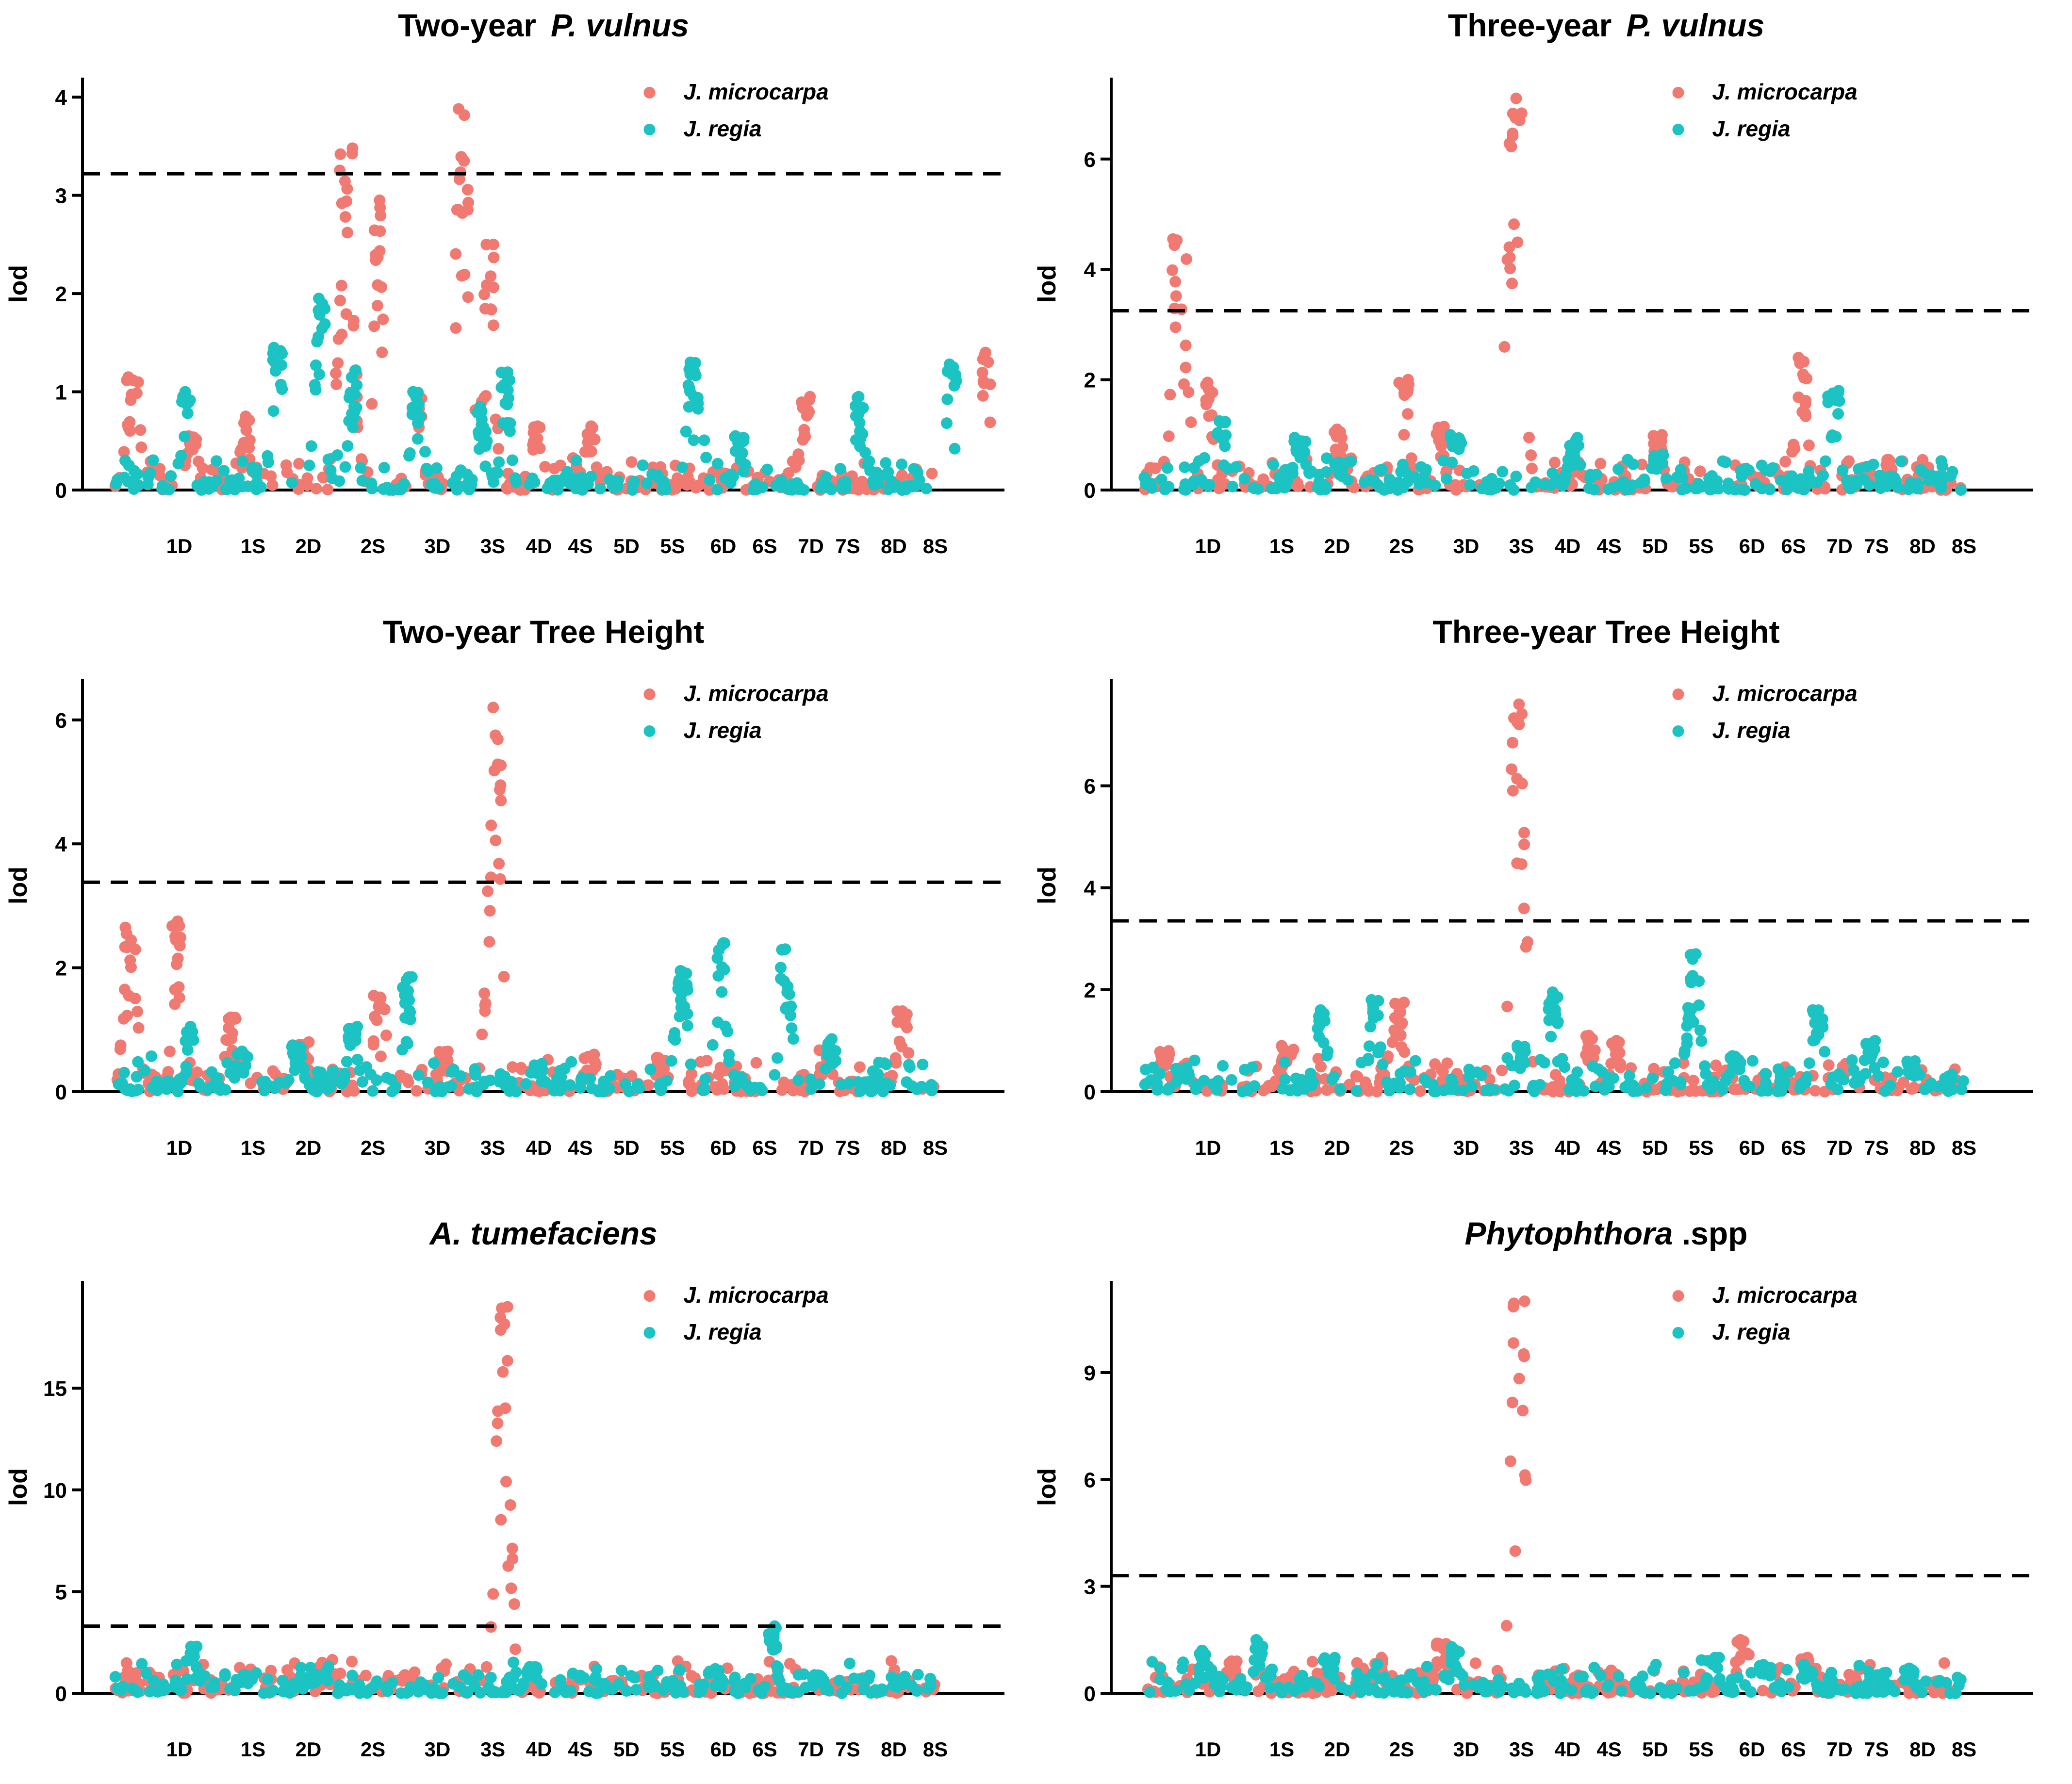  What do you see at coordinates (61, 393) in the screenshot?
I see `y-tick-label: 1` at bounding box center [61, 393].